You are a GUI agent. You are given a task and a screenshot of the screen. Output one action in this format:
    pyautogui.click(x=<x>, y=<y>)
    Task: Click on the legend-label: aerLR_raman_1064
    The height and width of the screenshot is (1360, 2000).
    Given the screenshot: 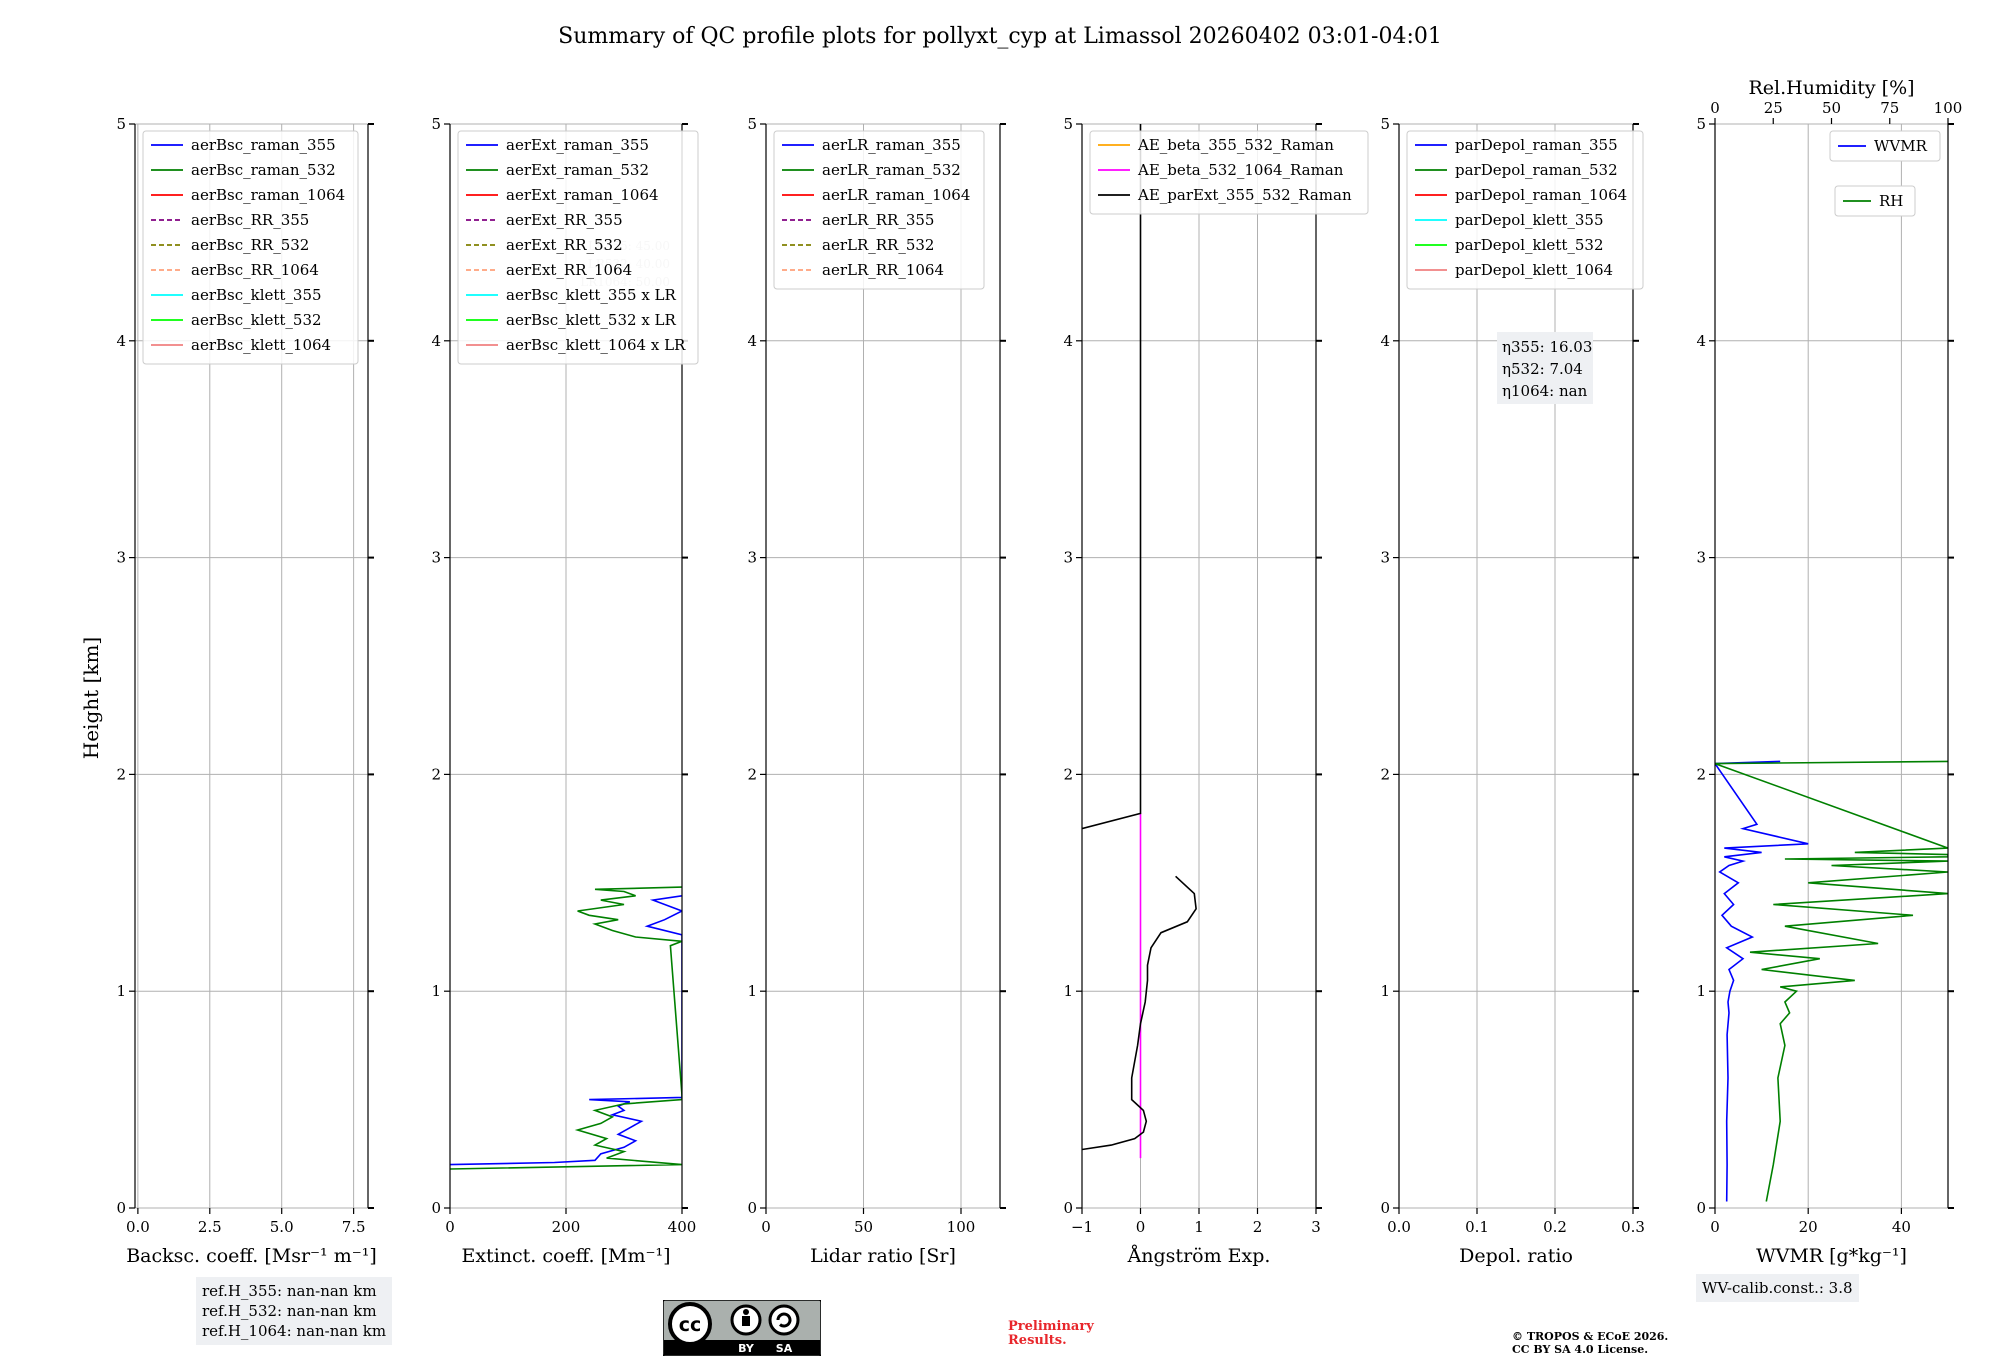 What is the action you would take?
    pyautogui.click(x=896, y=195)
    